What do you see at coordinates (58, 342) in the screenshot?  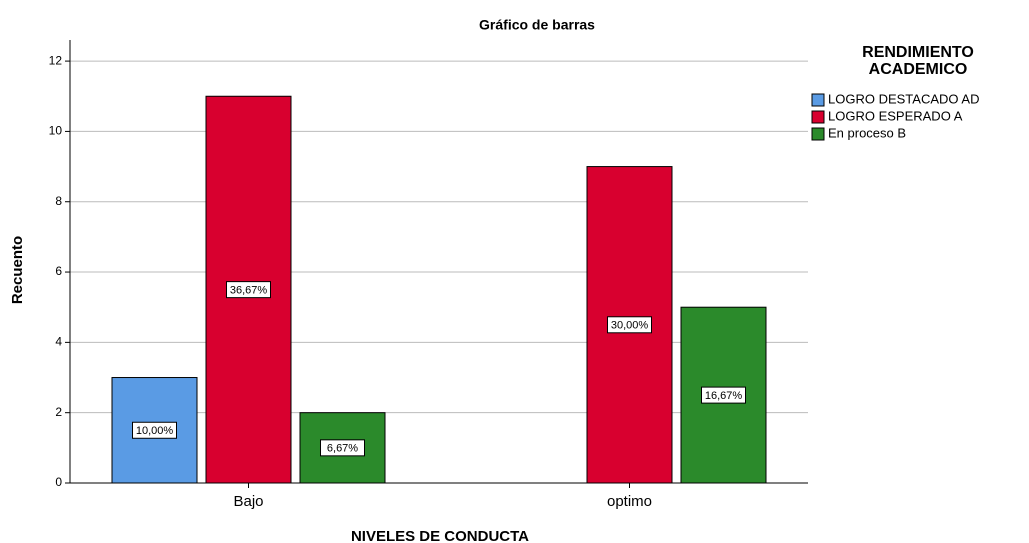 I see `y-tick-label: 4` at bounding box center [58, 342].